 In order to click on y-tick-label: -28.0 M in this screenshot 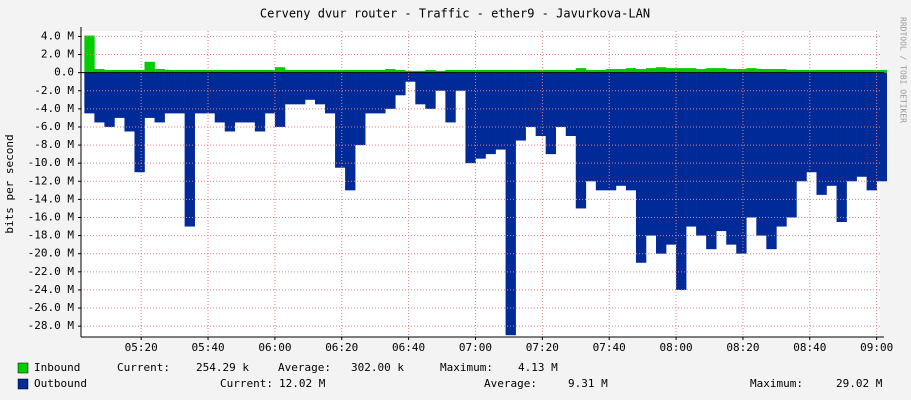, I will do `click(51, 325)`.